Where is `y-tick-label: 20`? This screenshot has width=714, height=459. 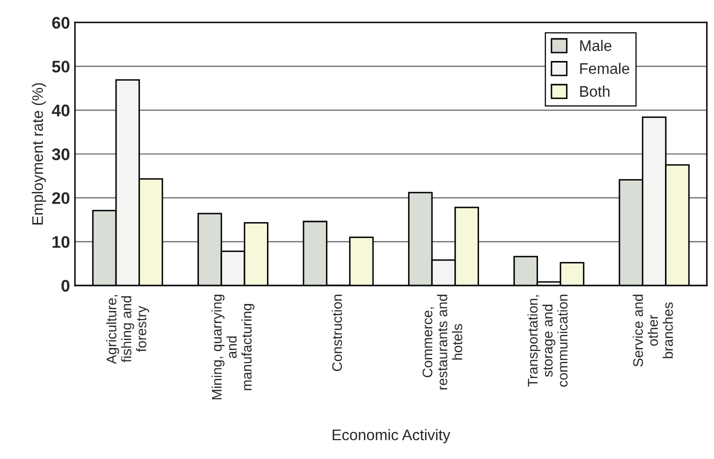 y-tick-label: 20 is located at coordinates (61, 198).